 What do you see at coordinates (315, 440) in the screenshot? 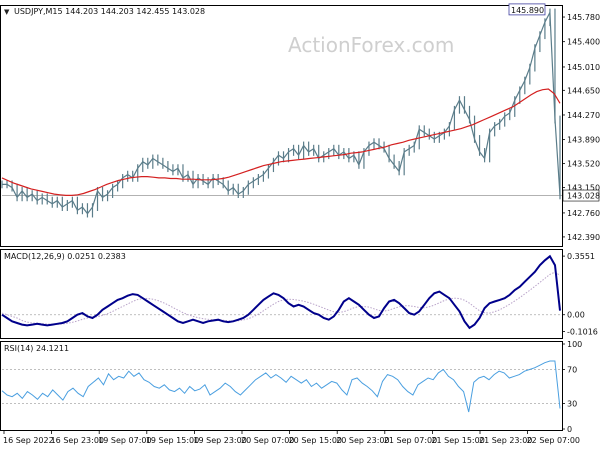
I see `x-tick-label: 20 Sep 15:00` at bounding box center [315, 440].